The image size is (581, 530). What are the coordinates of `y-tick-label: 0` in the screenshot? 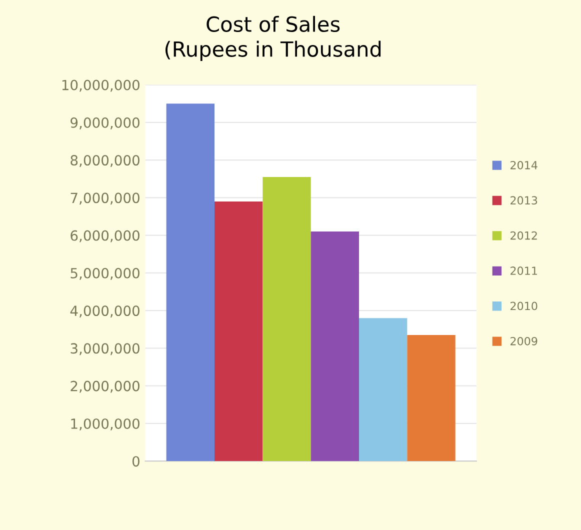 It's located at (136, 461).